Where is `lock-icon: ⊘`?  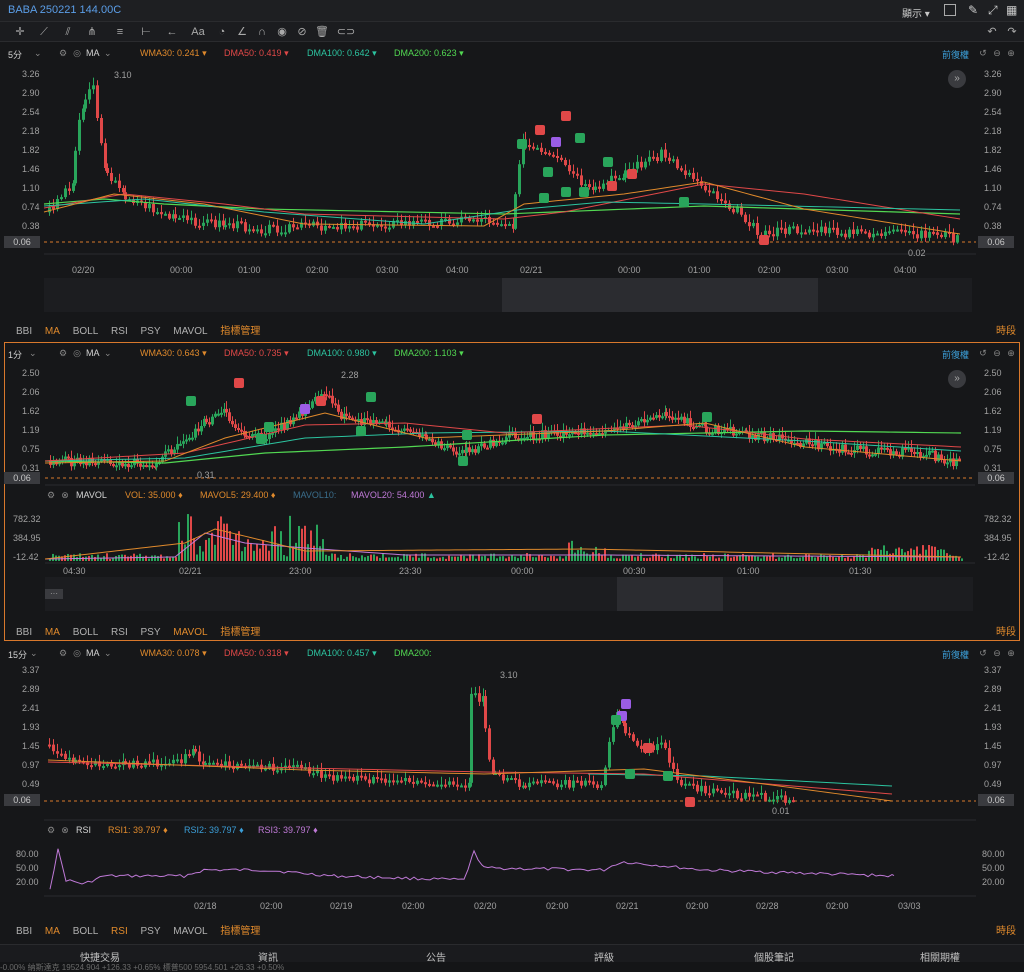 lock-icon: ⊘ is located at coordinates (302, 32).